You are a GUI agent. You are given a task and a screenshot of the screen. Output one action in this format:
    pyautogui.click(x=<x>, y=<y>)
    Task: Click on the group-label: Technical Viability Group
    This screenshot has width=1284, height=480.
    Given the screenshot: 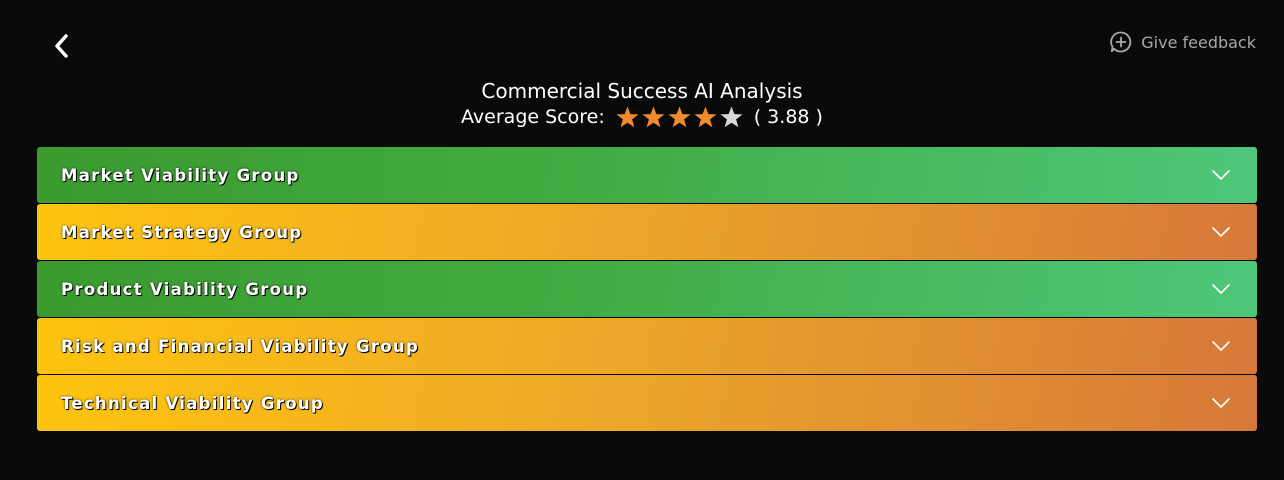 What is the action you would take?
    pyautogui.click(x=192, y=403)
    